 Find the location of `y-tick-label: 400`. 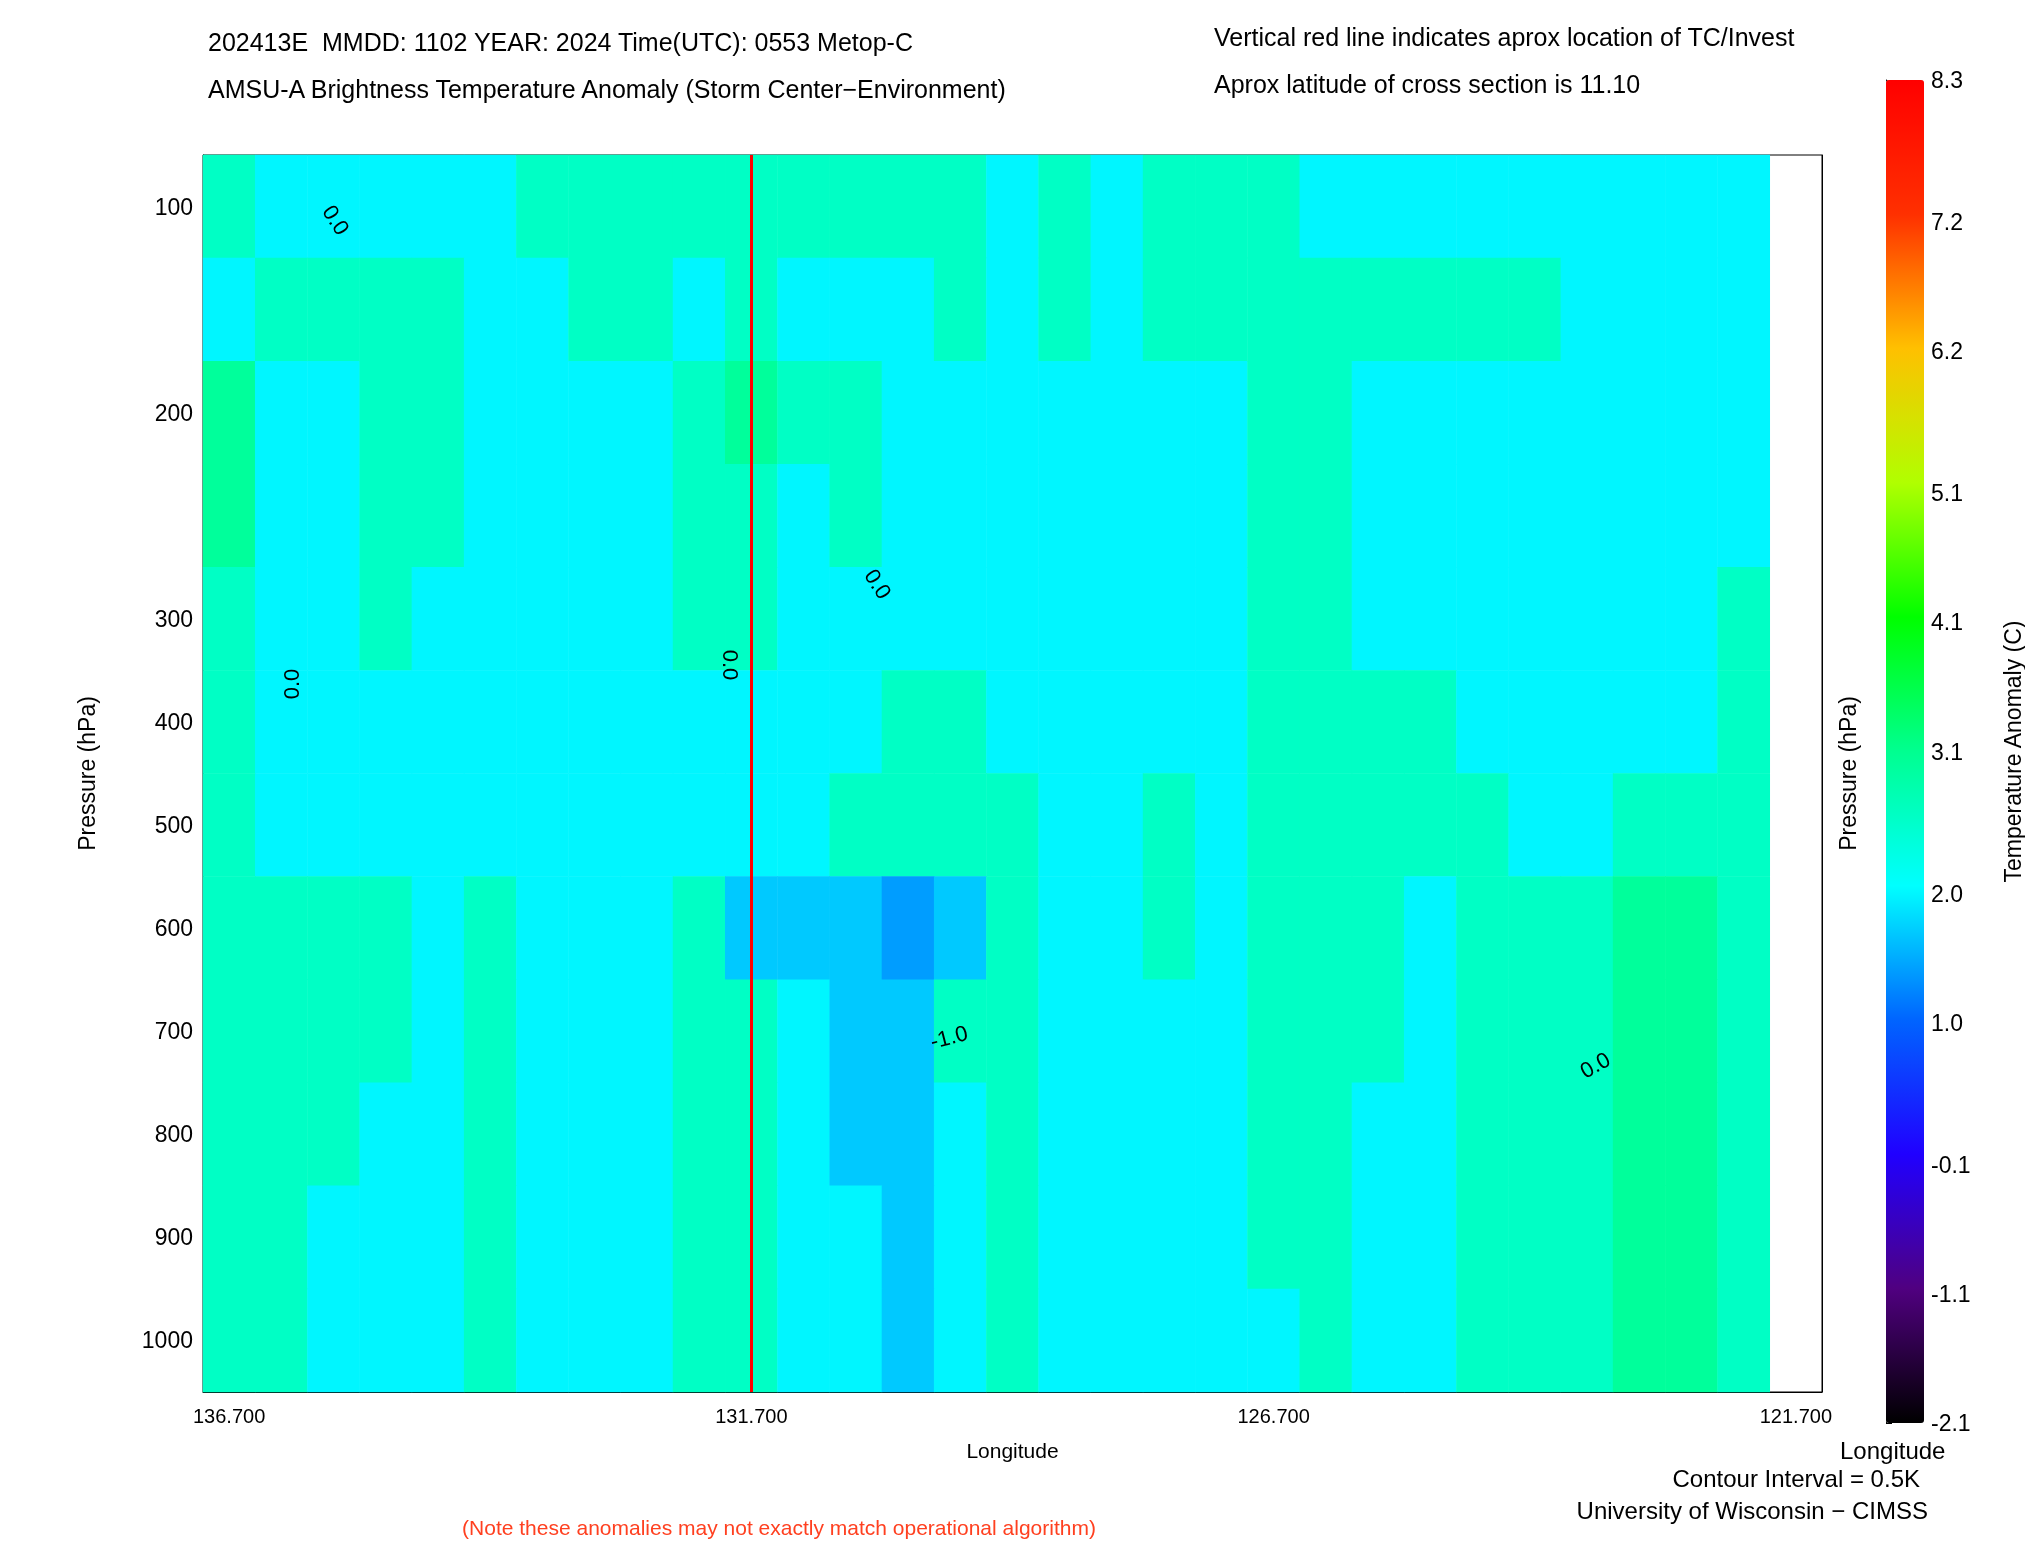

y-tick-label: 400 is located at coordinates (173, 721).